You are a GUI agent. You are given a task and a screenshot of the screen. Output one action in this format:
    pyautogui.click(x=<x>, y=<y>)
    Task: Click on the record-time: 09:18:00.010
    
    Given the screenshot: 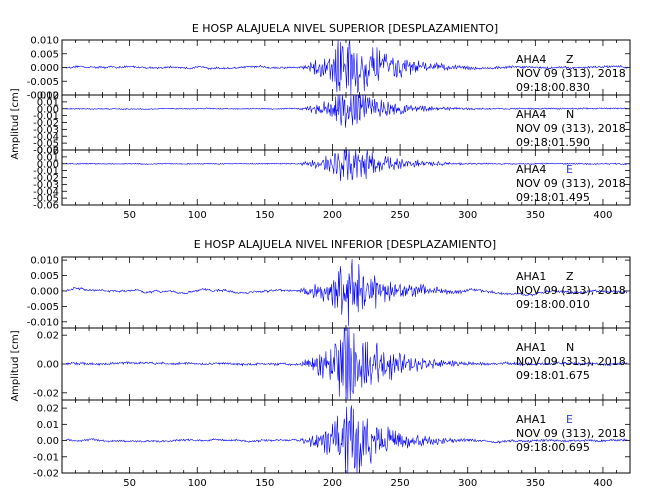 What is the action you would take?
    pyautogui.click(x=553, y=304)
    